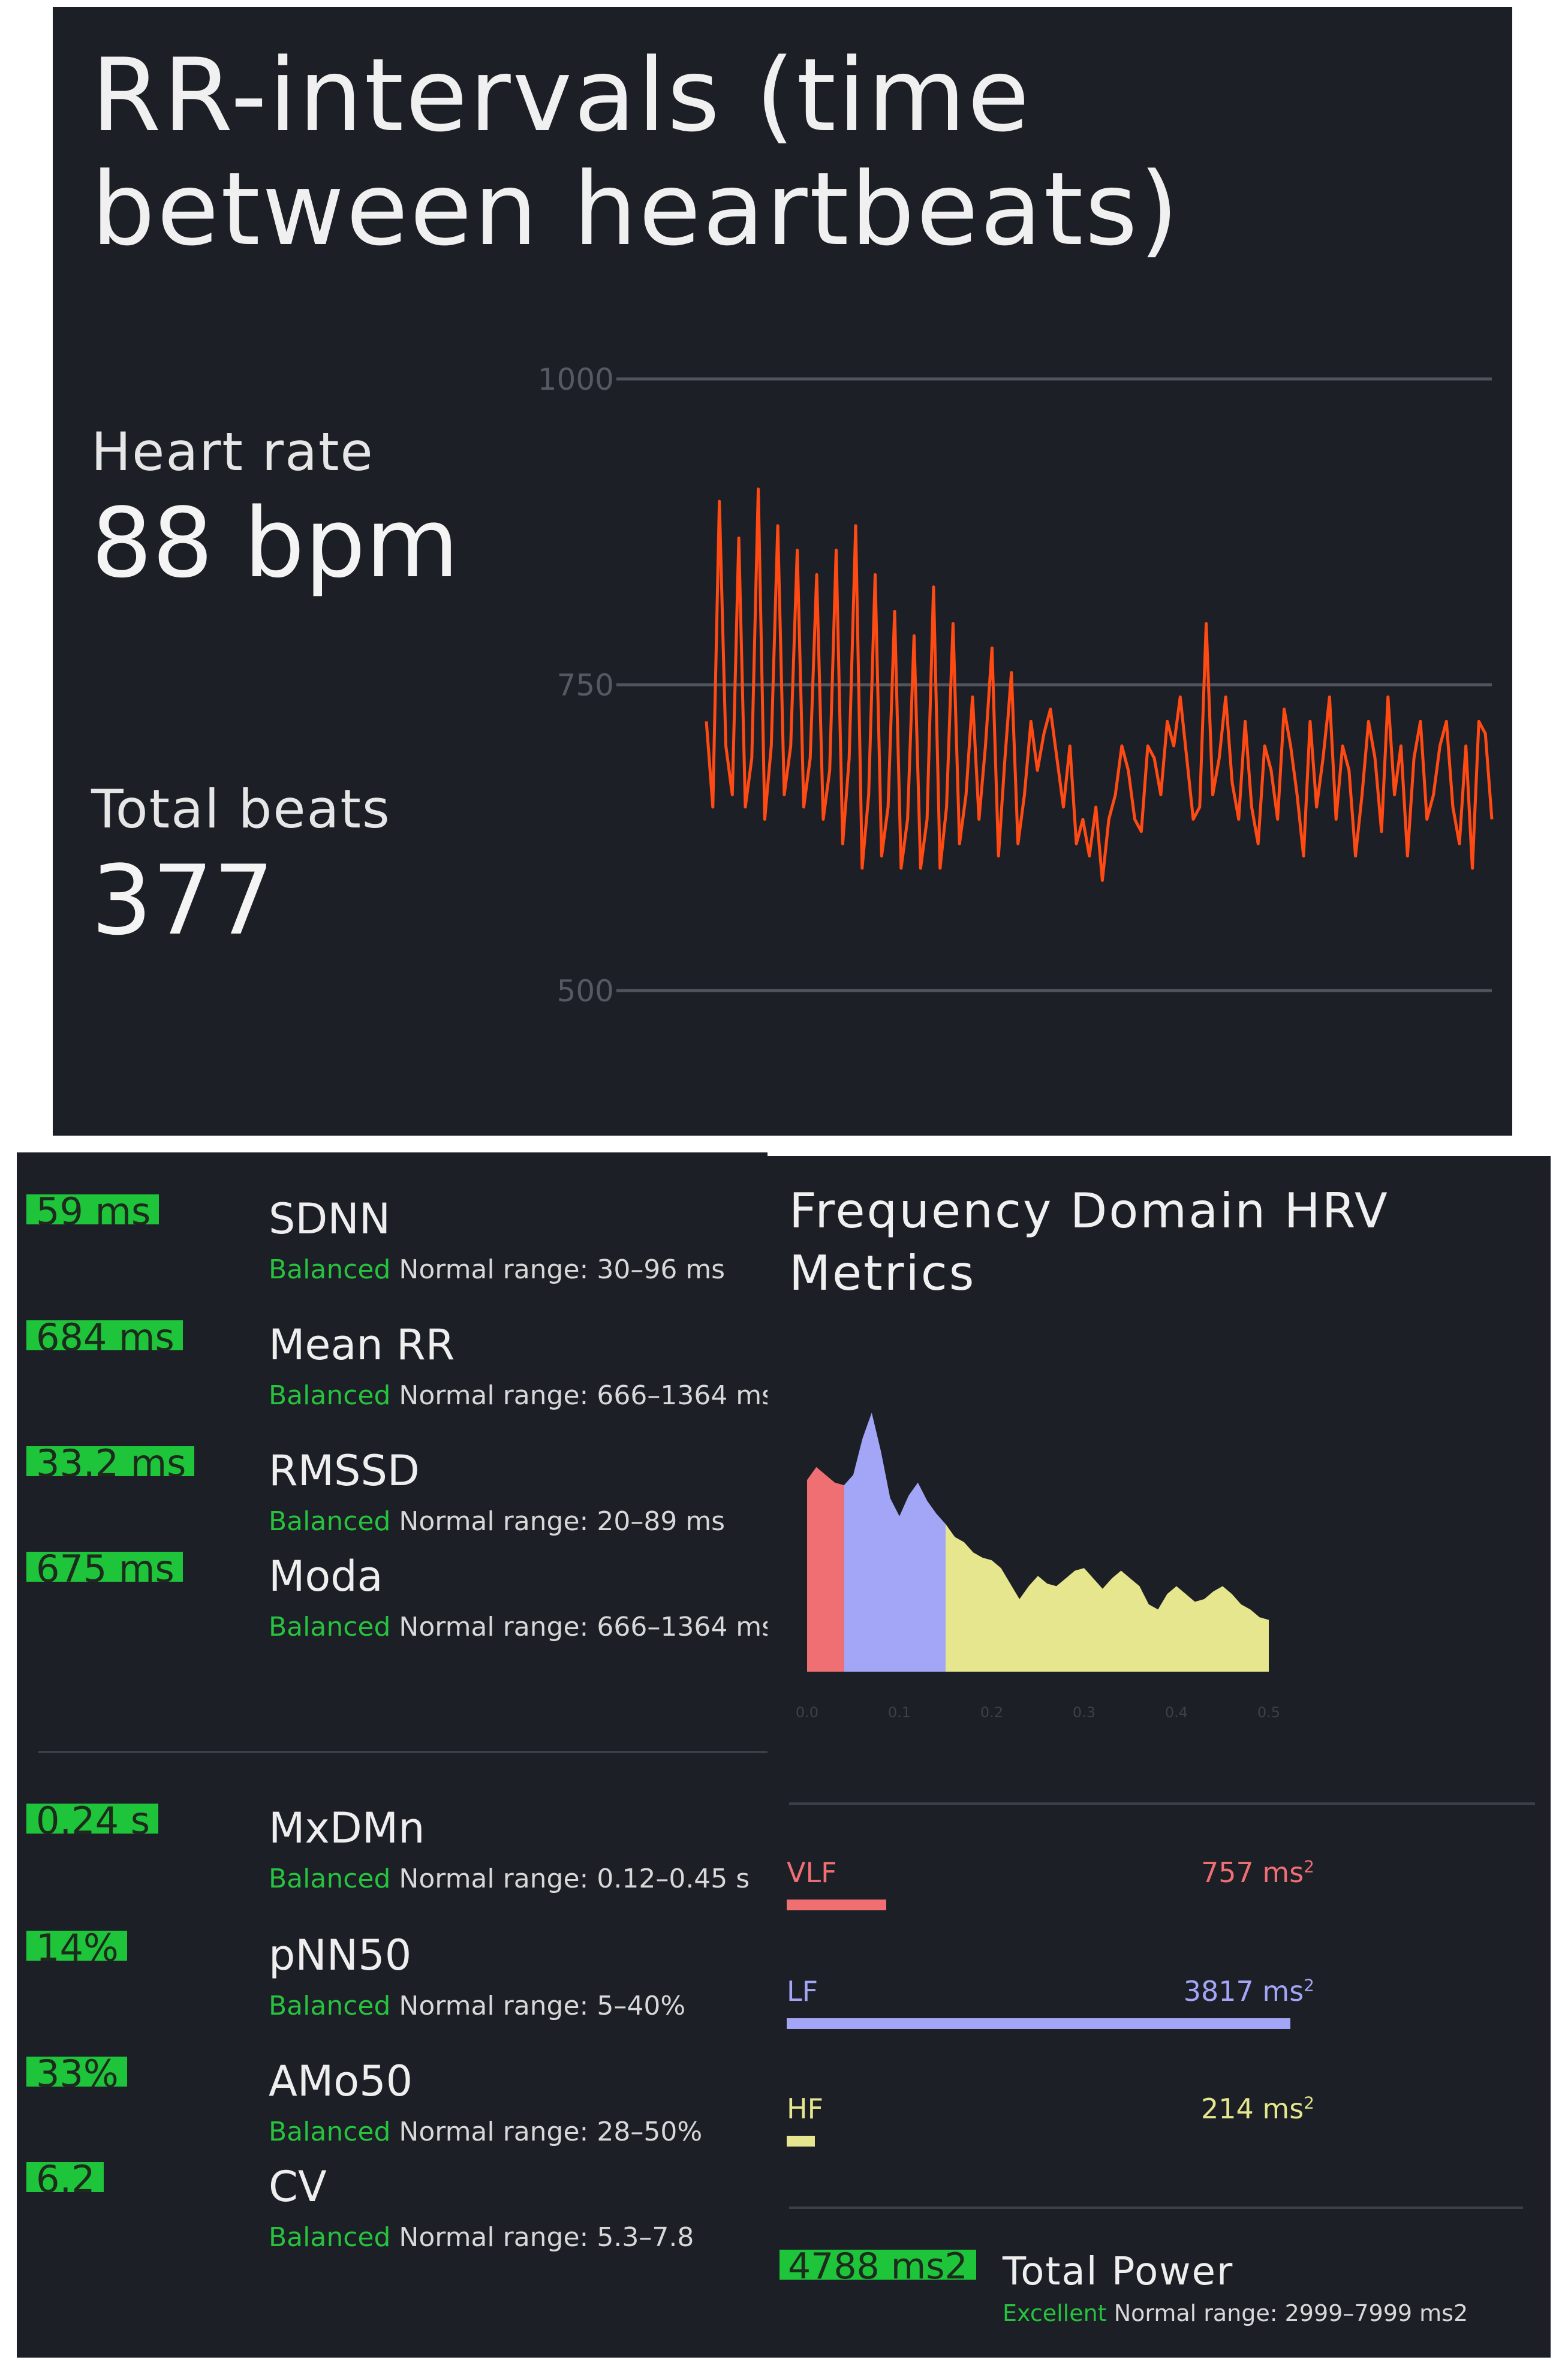 The image size is (1568, 2366). Describe the element at coordinates (562, 1270) in the screenshot. I see `metric-range: Normal range: 30–96 ms` at that location.